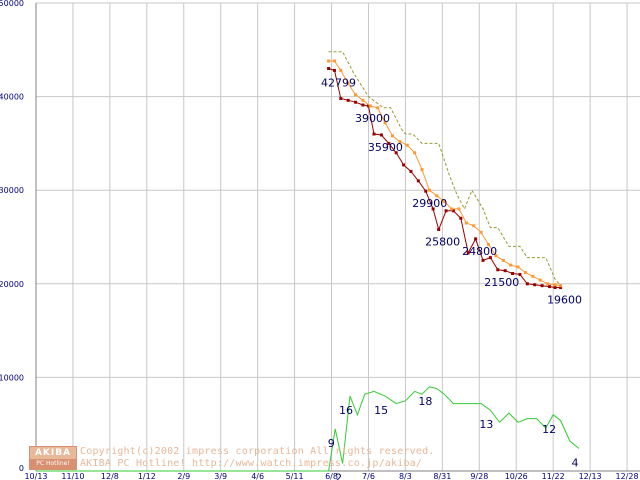 The height and width of the screenshot is (480, 640). I want to click on price-data-label: 21500, so click(501, 282).